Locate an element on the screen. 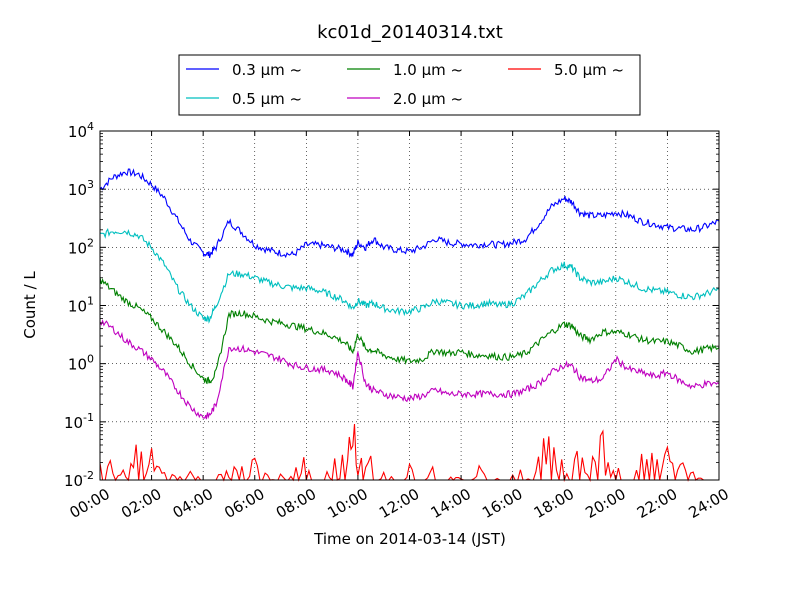 The width and height of the screenshot is (800, 600). x-tick-label: 14:00 is located at coordinates (451, 503).